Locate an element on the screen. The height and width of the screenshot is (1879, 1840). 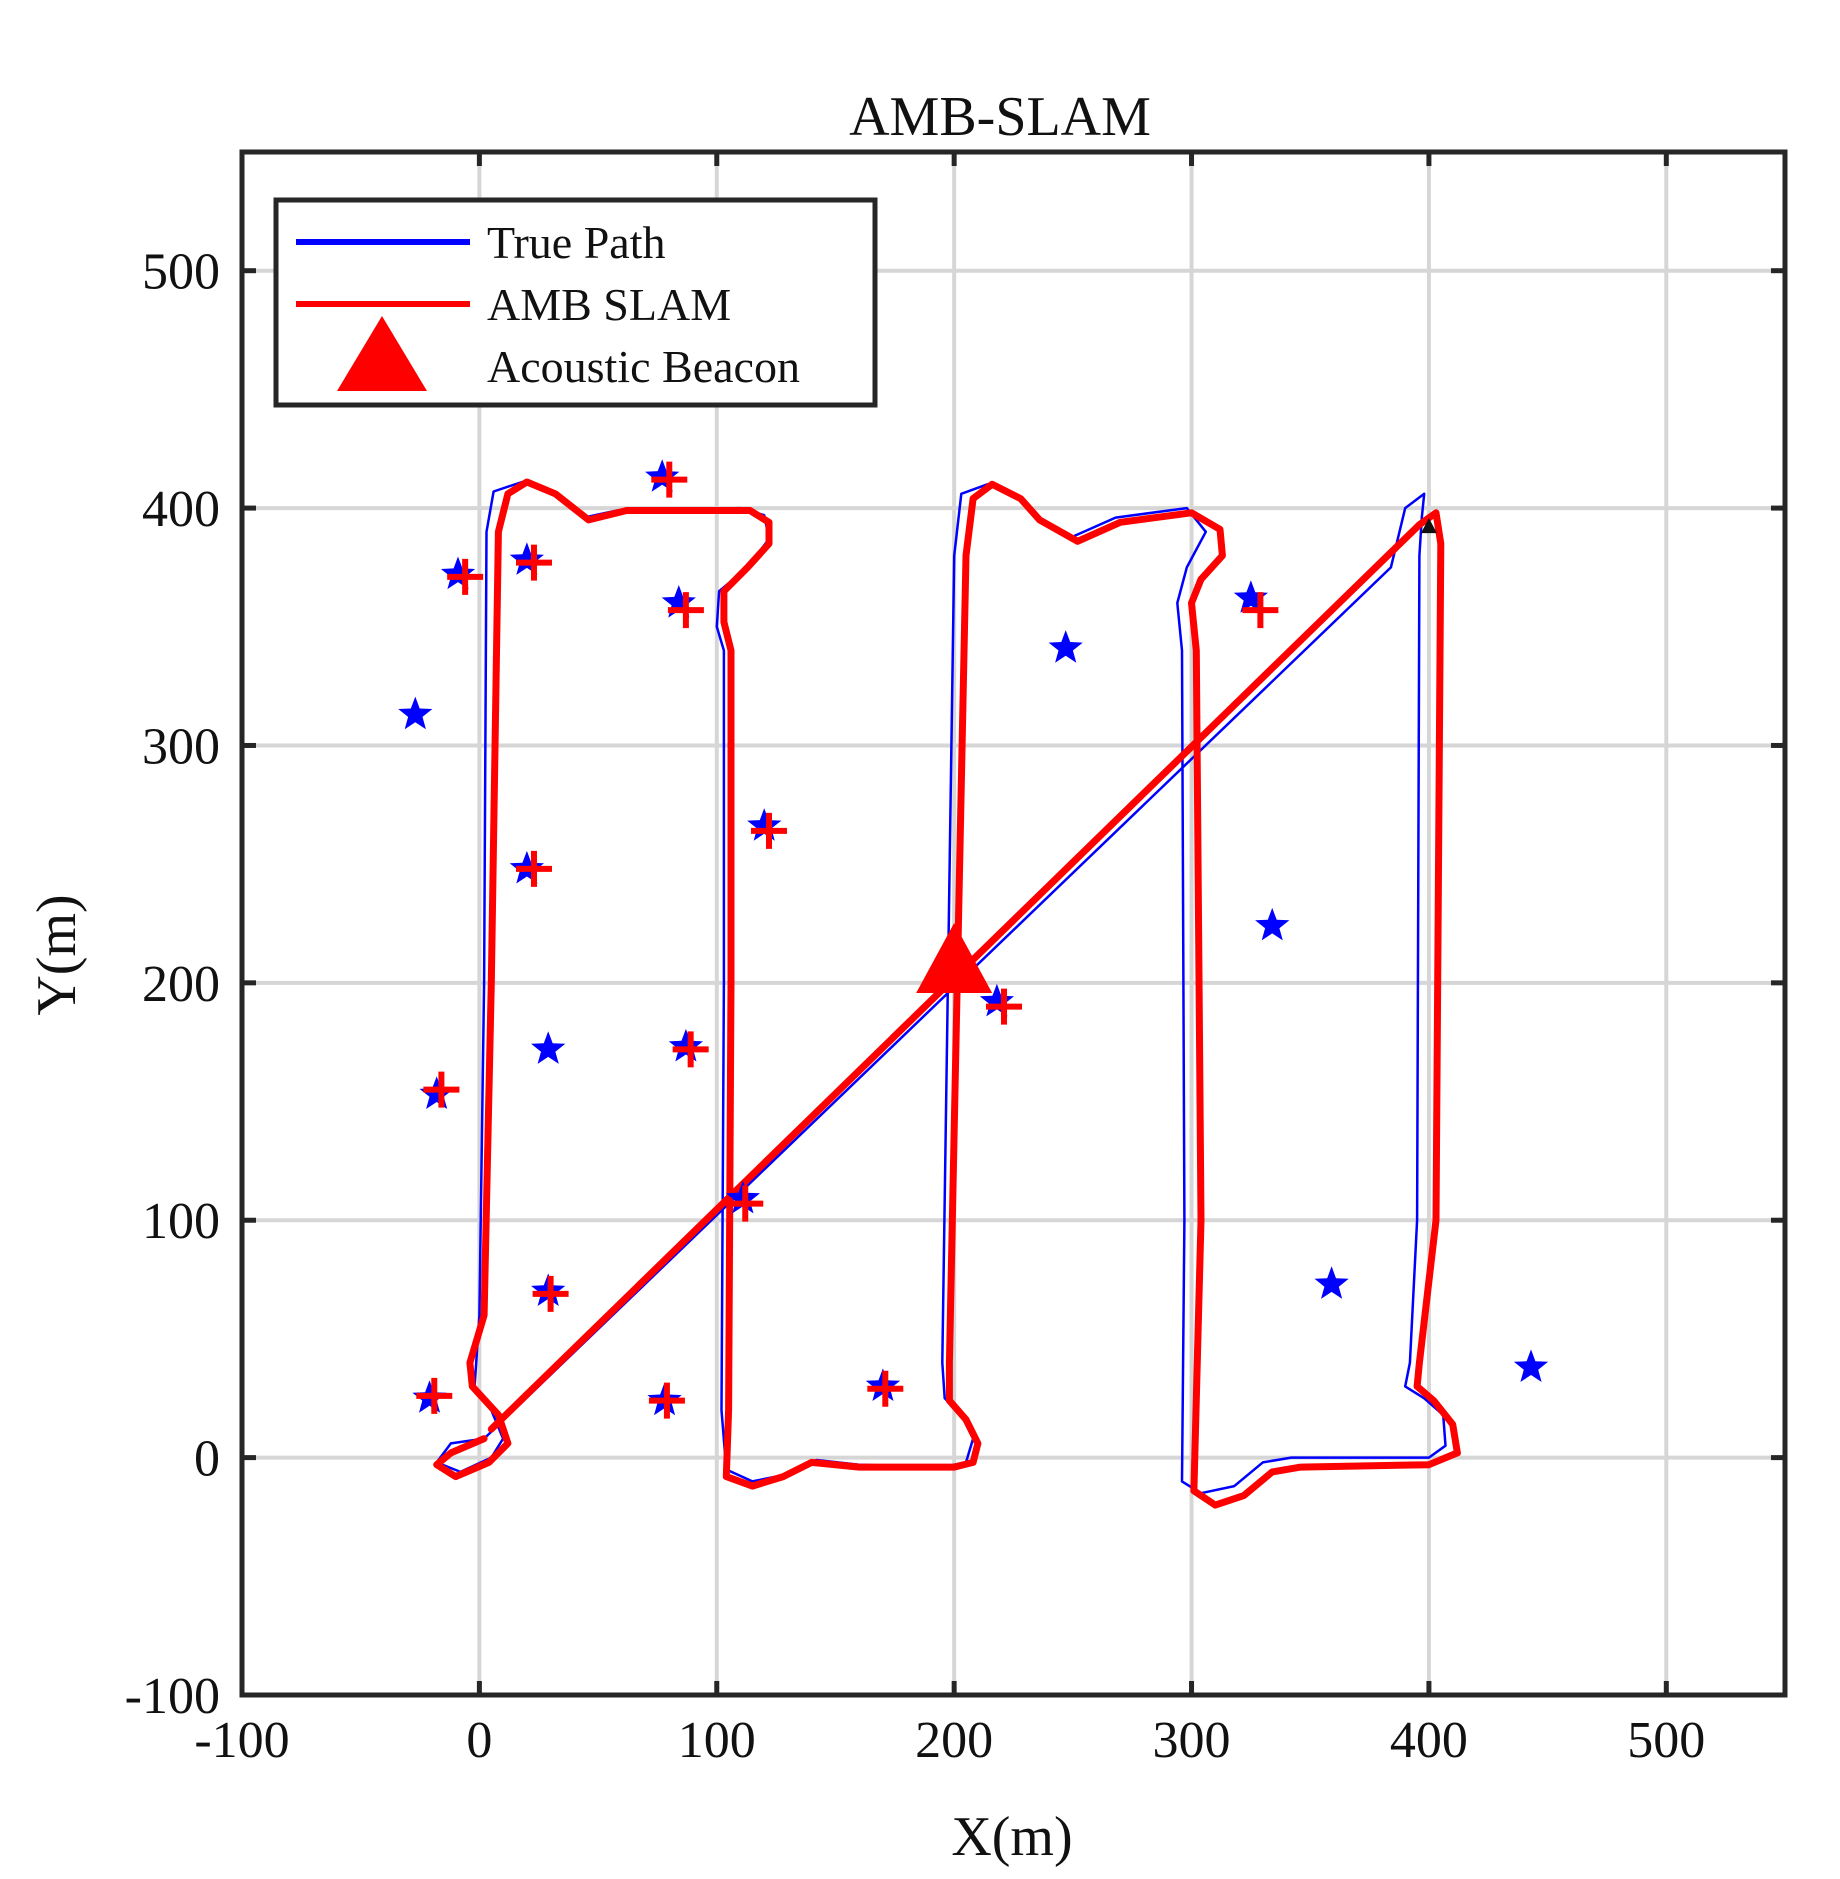
y-axis-label: Y(m) is located at coordinates (57, 954).